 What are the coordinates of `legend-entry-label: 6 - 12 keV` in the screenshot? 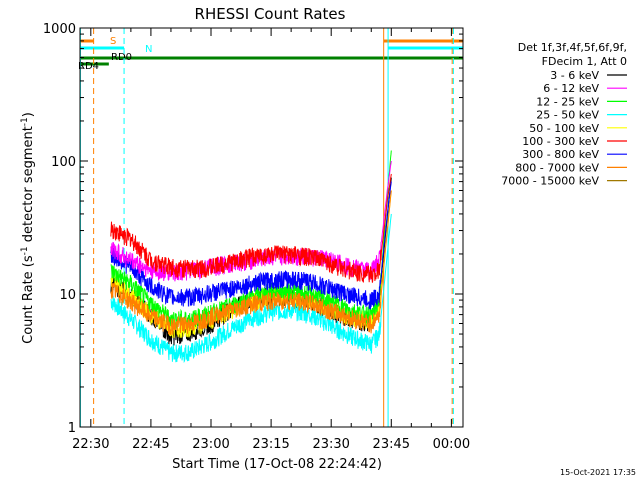 It's located at (571, 88).